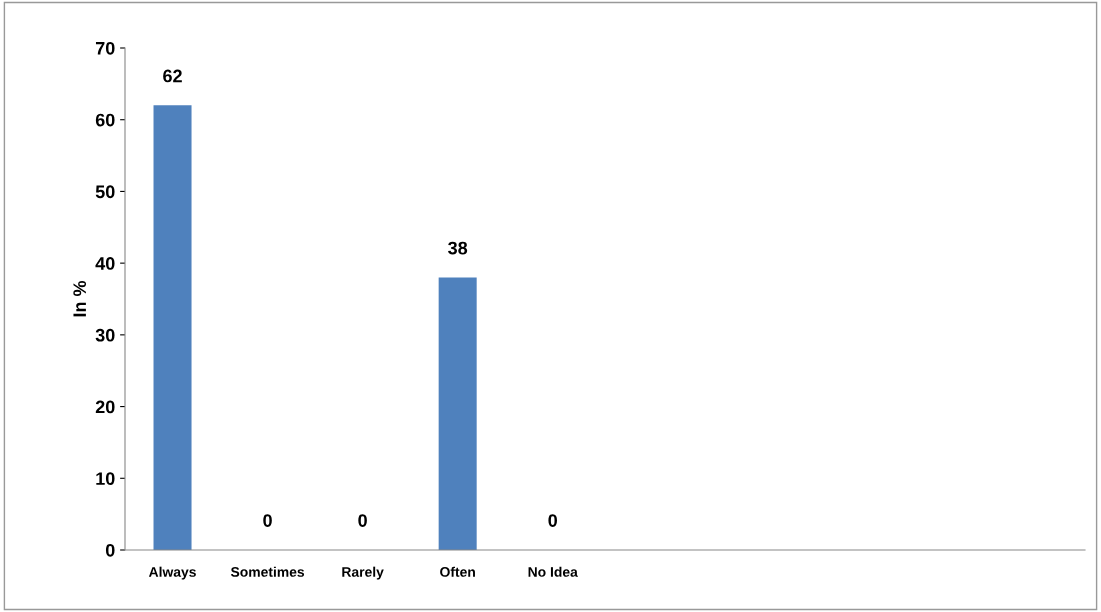 This screenshot has height=612, width=1101. Describe the element at coordinates (110, 550) in the screenshot. I see `y-tick-label: 0` at that location.